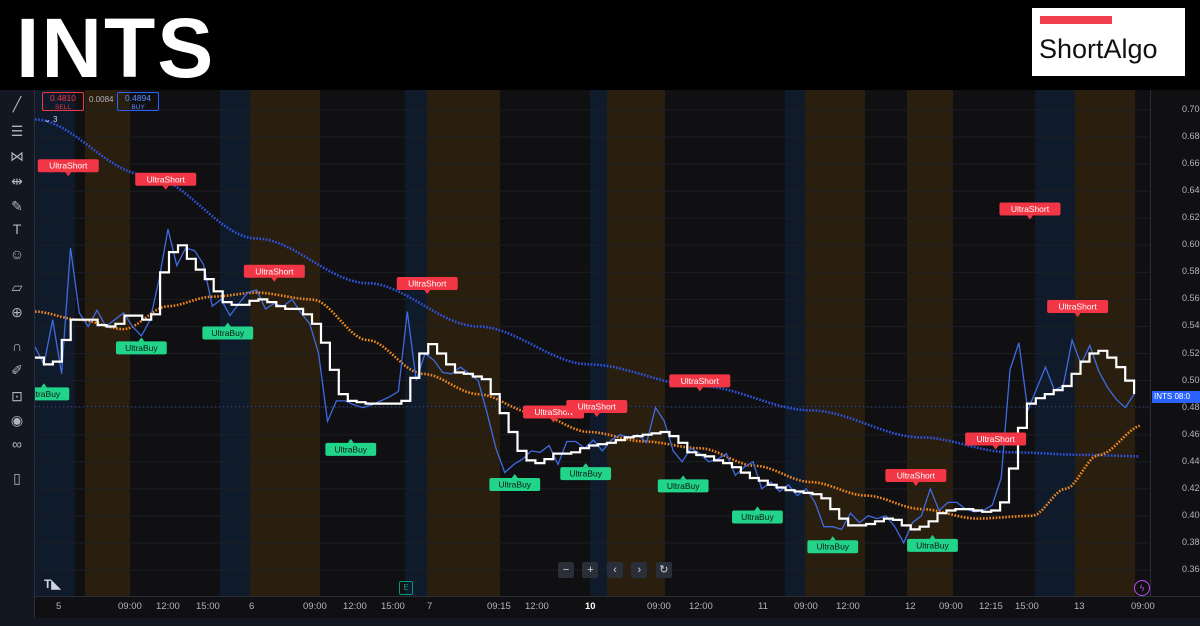 The image size is (1200, 626). I want to click on buy-button: 0.4894 BUY, so click(138, 101).